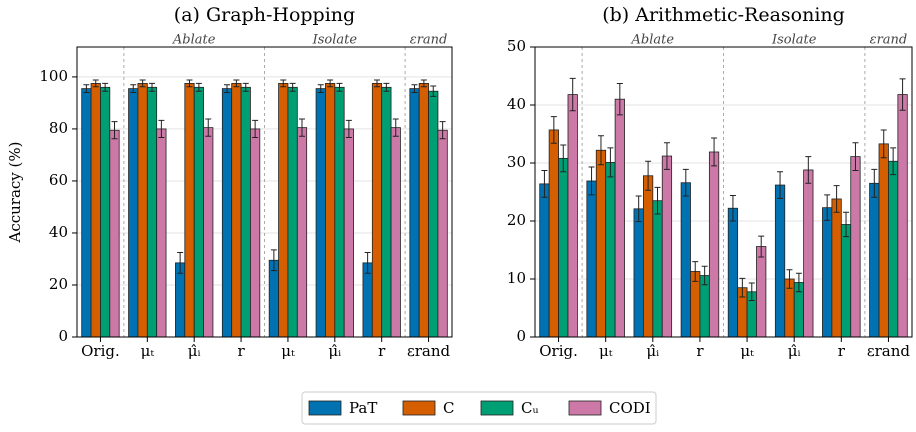 This screenshot has height=432, width=916. Describe the element at coordinates (516, 46) in the screenshot. I see `y-tick-label: 50` at that location.